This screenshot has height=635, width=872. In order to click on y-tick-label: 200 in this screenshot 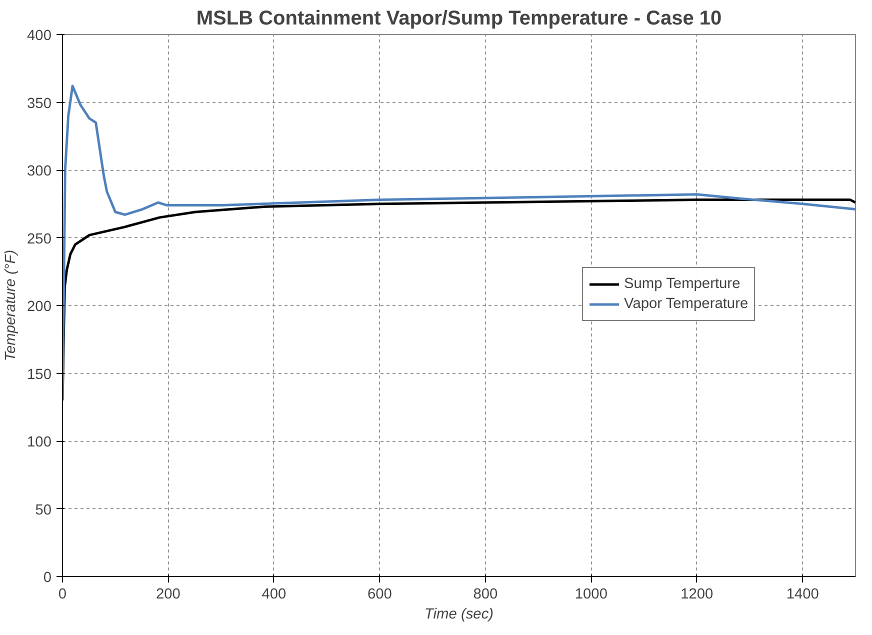, I will do `click(39, 307)`.